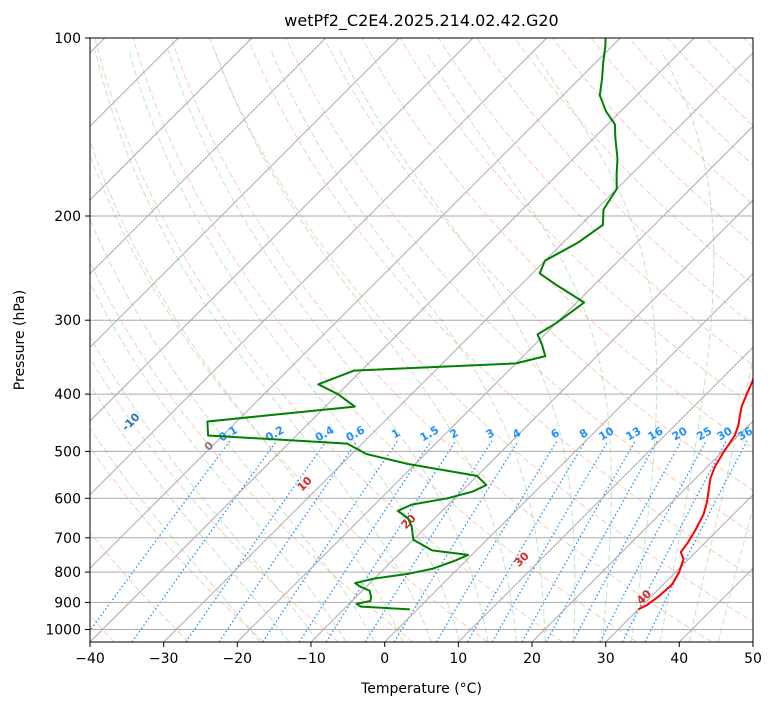 This screenshot has width=775, height=708. Describe the element at coordinates (421, 21) in the screenshot. I see `chart-title: wetPf2_C2E4.2025.214.02.42.G20` at that location.